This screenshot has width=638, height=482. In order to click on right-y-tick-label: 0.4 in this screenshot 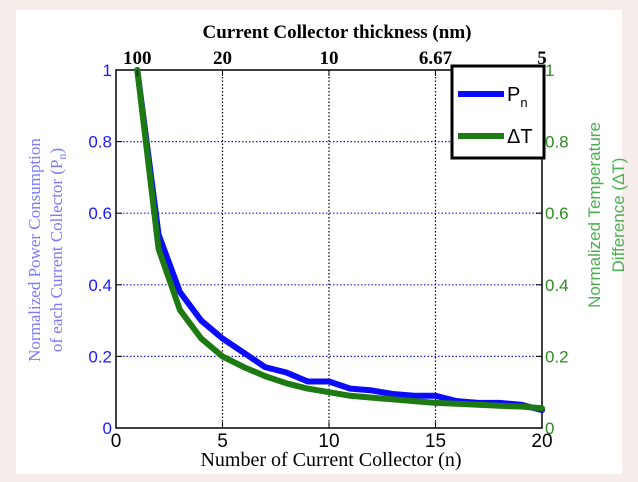, I will do `click(557, 285)`.